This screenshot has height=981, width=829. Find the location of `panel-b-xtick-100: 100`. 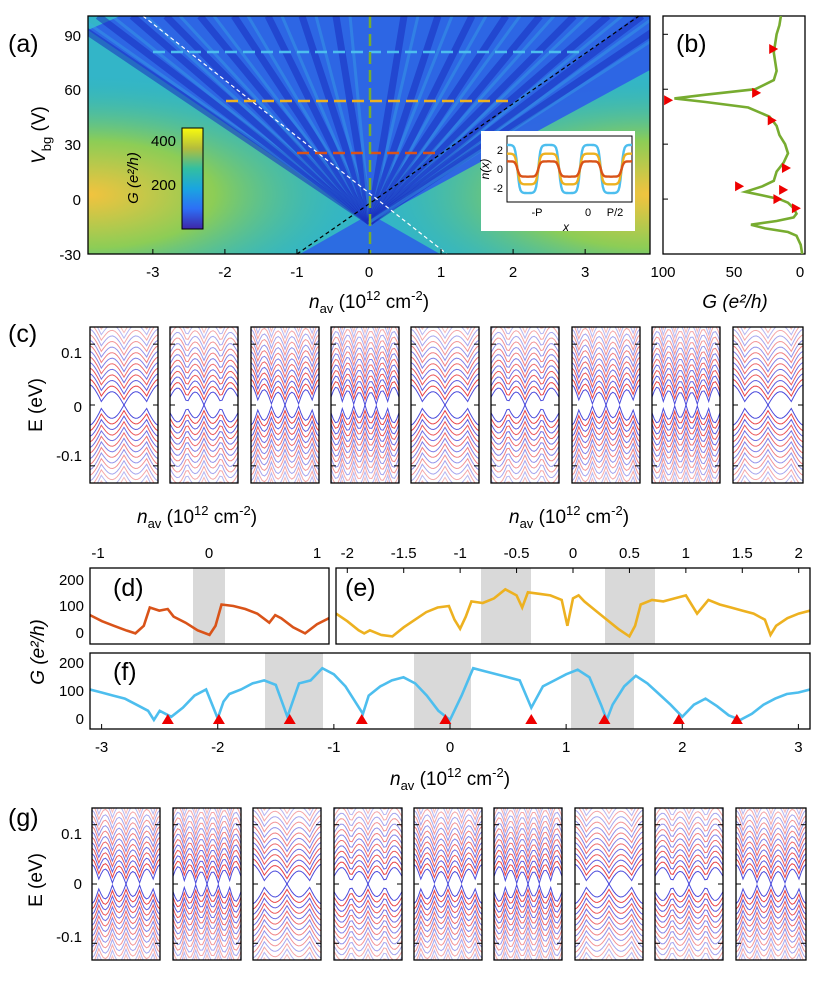

panel-b-xtick-100: 100 is located at coordinates (662, 272).